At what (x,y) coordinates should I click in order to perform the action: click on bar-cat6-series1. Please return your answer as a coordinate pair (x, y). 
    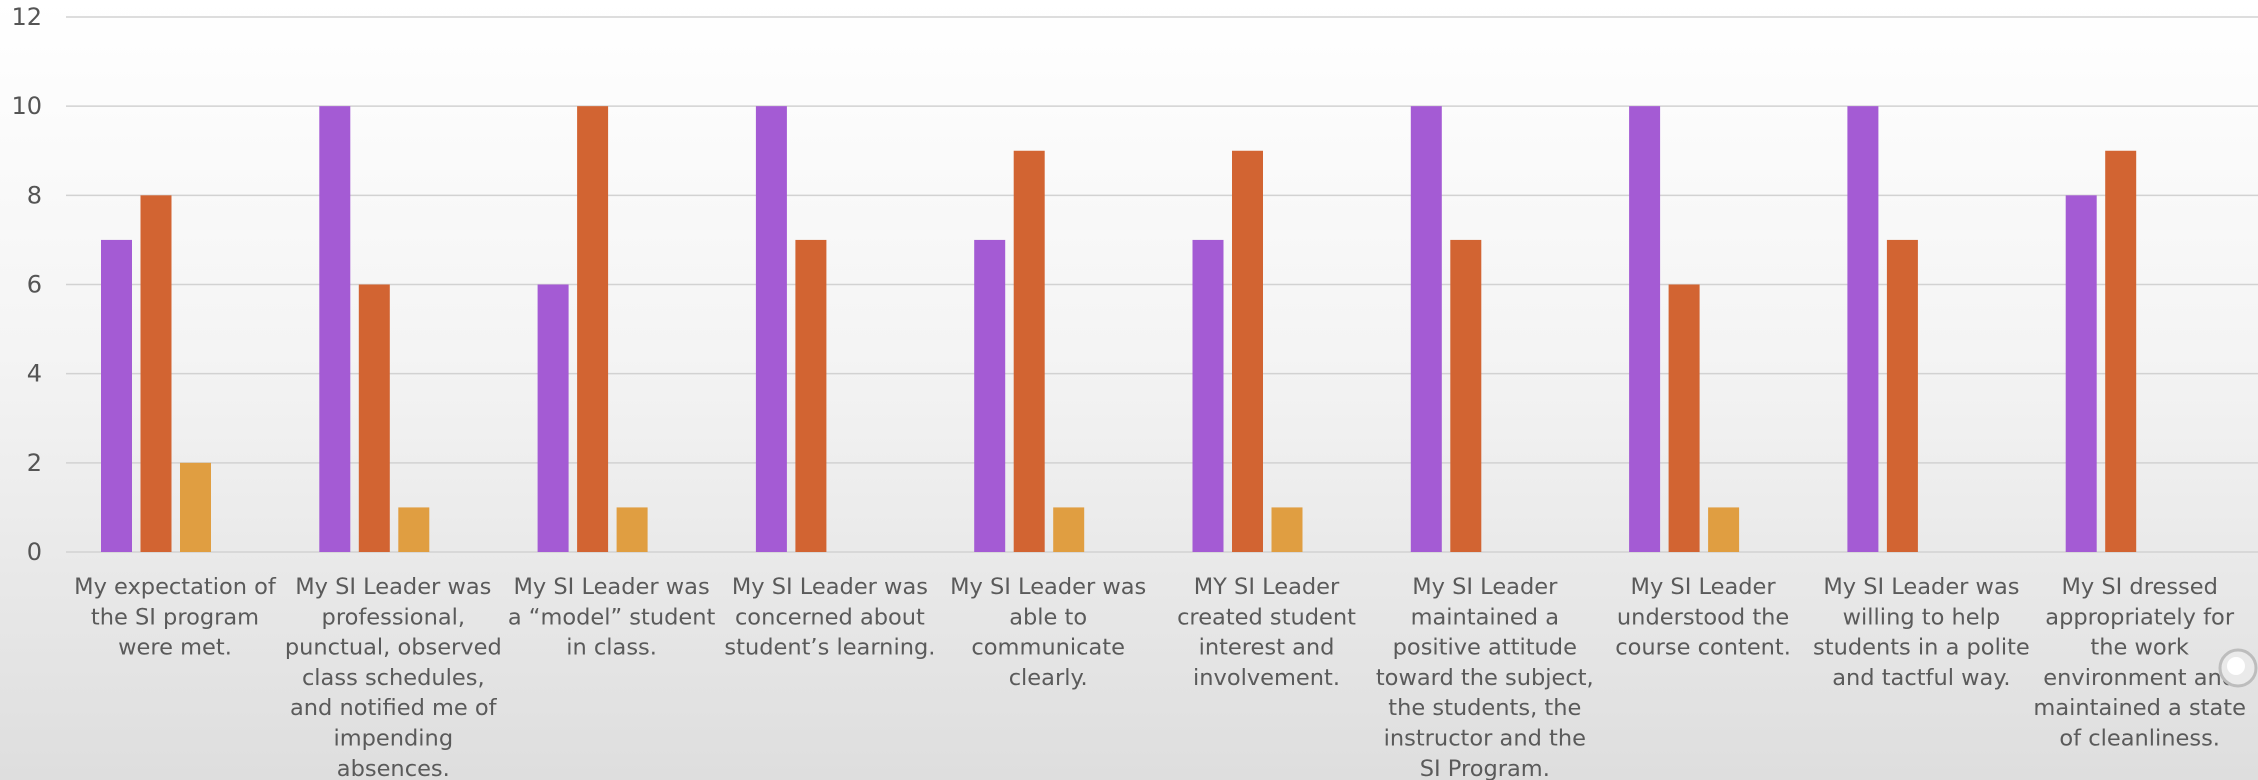
    Looking at the image, I should click on (1208, 395).